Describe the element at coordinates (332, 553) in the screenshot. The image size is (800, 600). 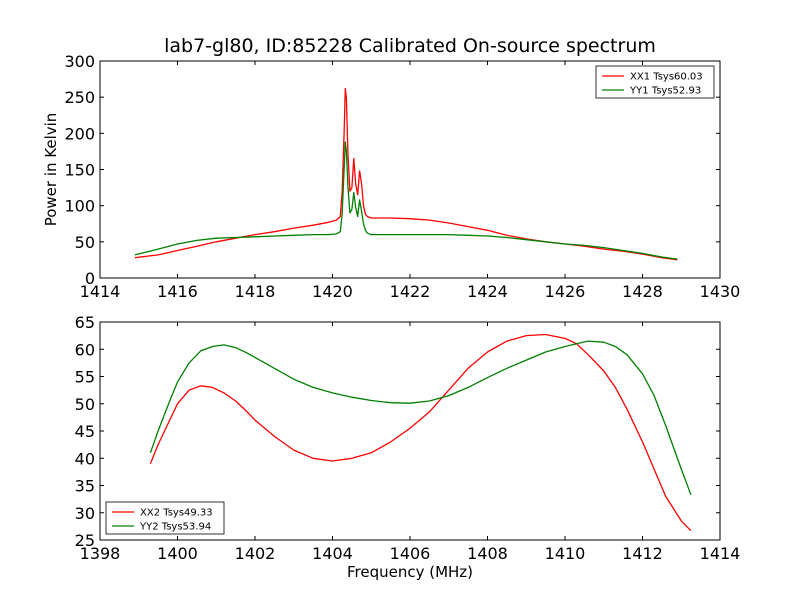
I see `x-tick-label: 1404` at that location.